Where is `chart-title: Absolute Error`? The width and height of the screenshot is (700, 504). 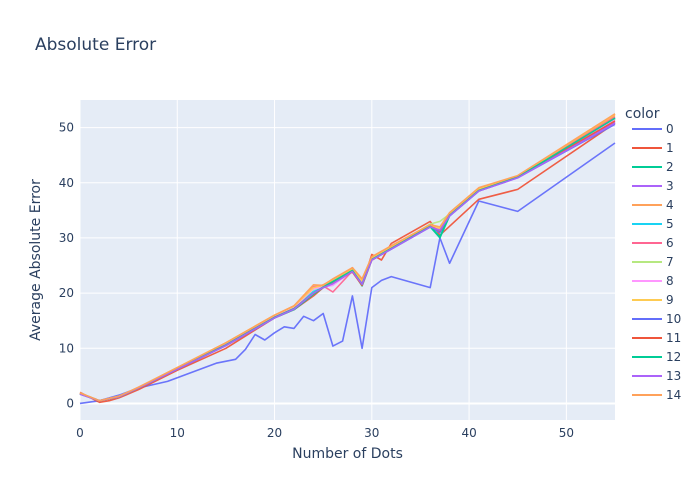
chart-title: Absolute Error is located at coordinates (95, 45).